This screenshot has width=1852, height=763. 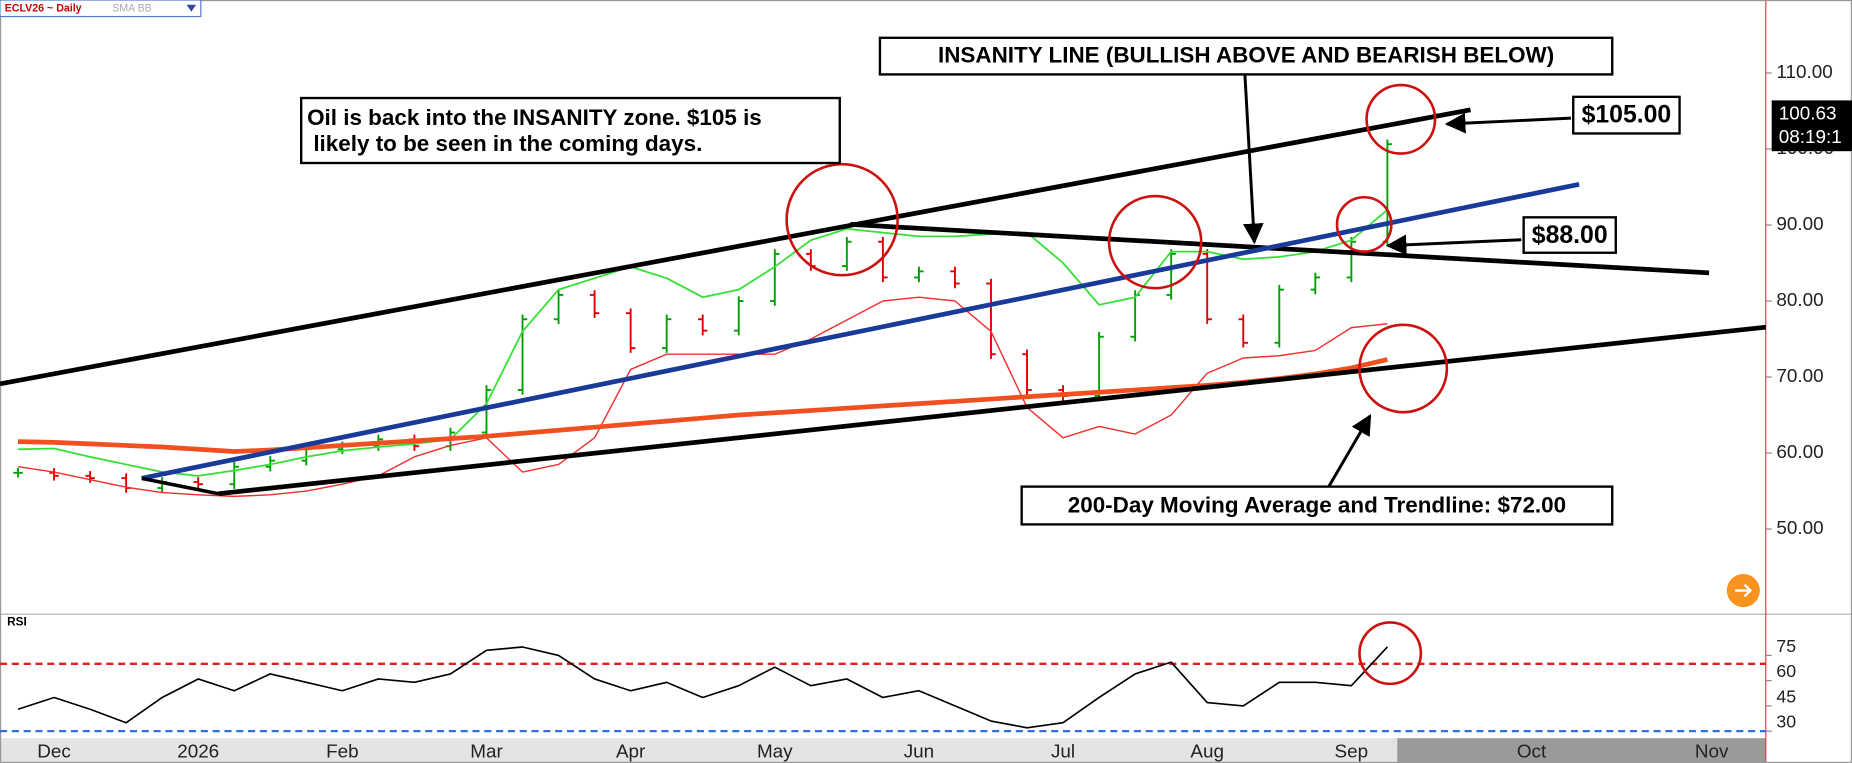 I want to click on x-tick-label: Oct, so click(x=1532, y=751).